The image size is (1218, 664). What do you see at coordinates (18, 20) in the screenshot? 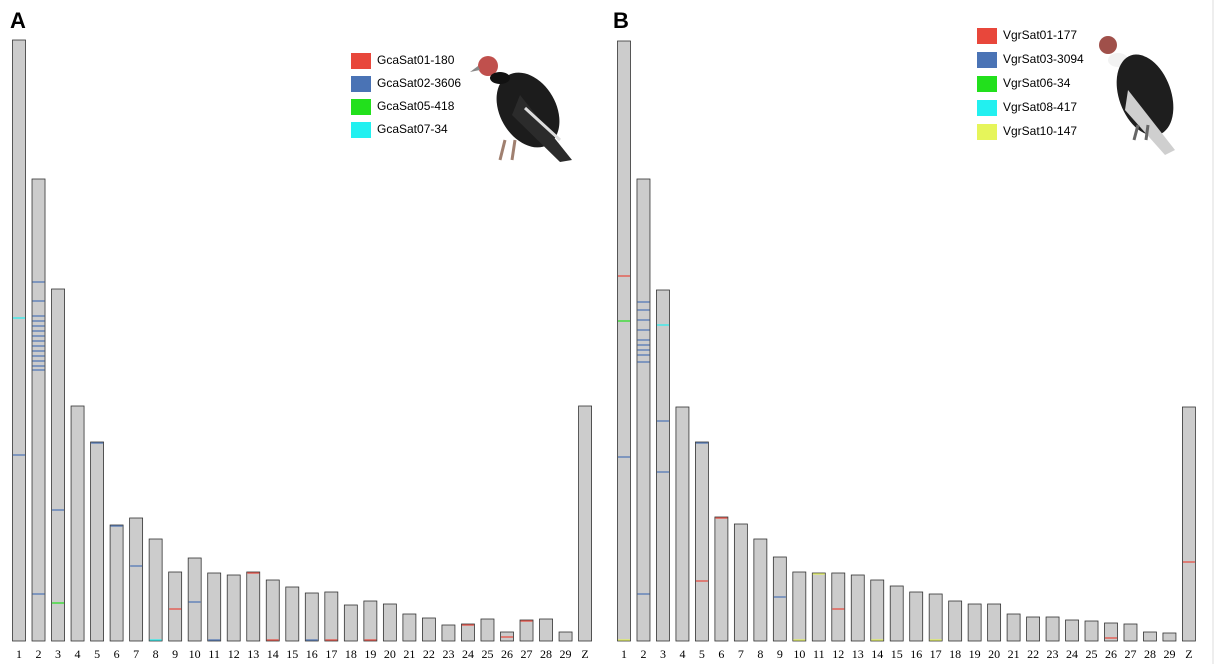
I see `panel-label: A` at bounding box center [18, 20].